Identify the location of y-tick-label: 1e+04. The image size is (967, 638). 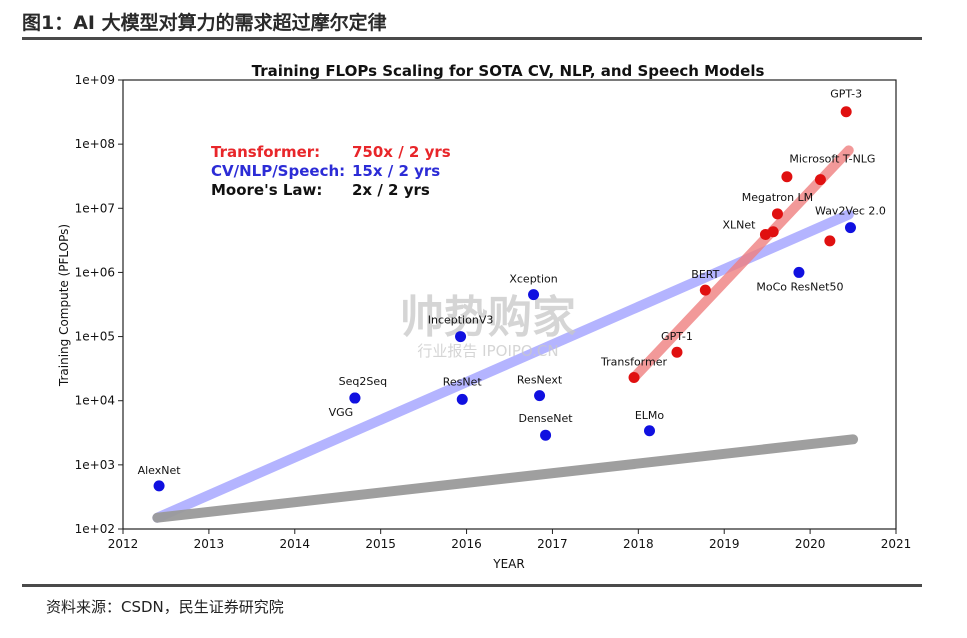
(95, 401).